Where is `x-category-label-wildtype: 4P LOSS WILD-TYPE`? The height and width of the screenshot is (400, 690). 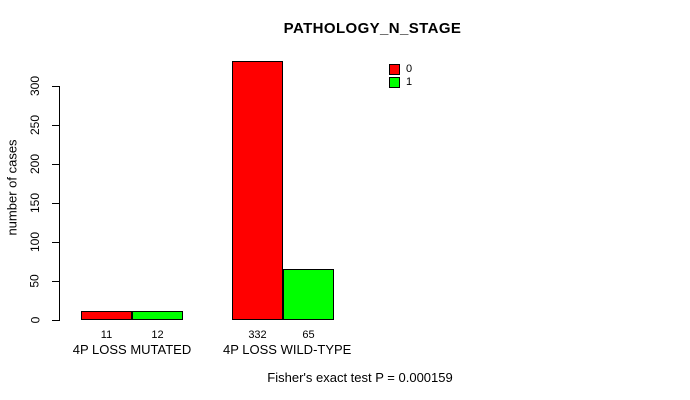 x-category-label-wildtype: 4P LOSS WILD-TYPE is located at coordinates (287, 349).